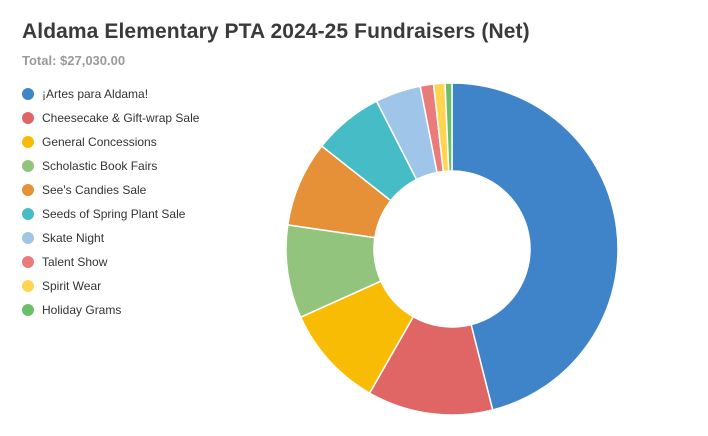 The width and height of the screenshot is (708, 436). I want to click on legend-item: Holiday Grams, so click(110, 310).